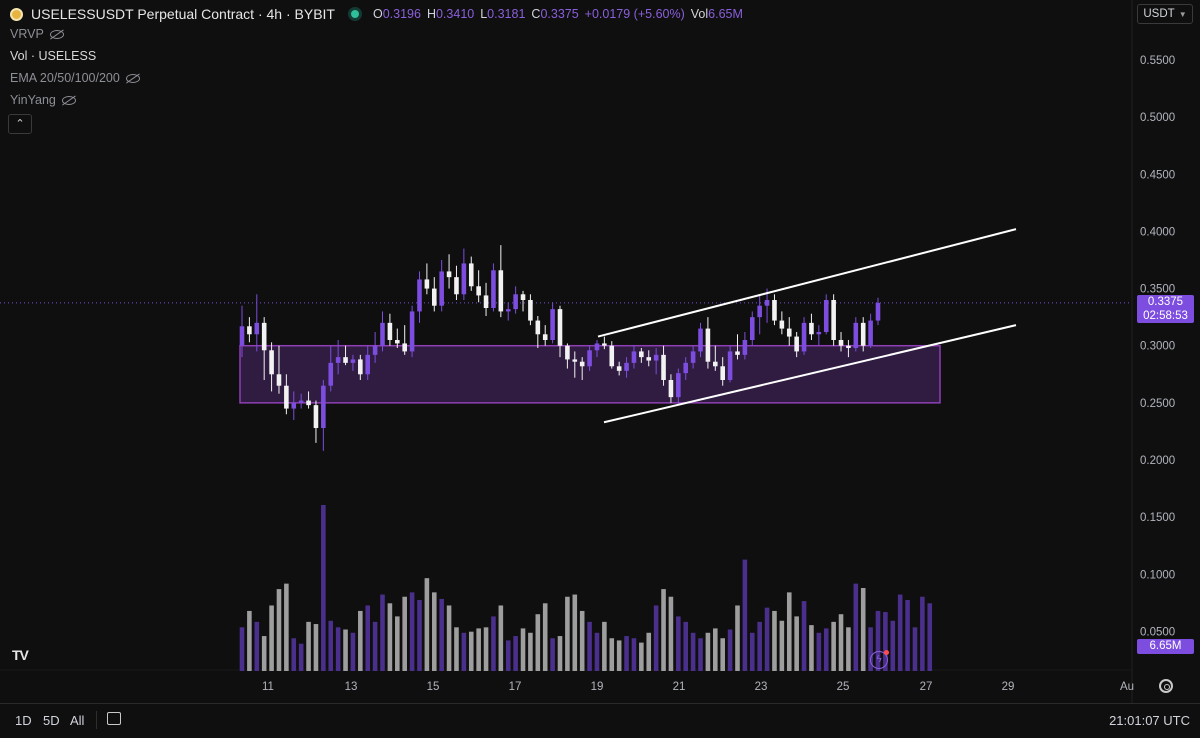  I want to click on indicator-yinyang: YinYang, so click(43, 100).